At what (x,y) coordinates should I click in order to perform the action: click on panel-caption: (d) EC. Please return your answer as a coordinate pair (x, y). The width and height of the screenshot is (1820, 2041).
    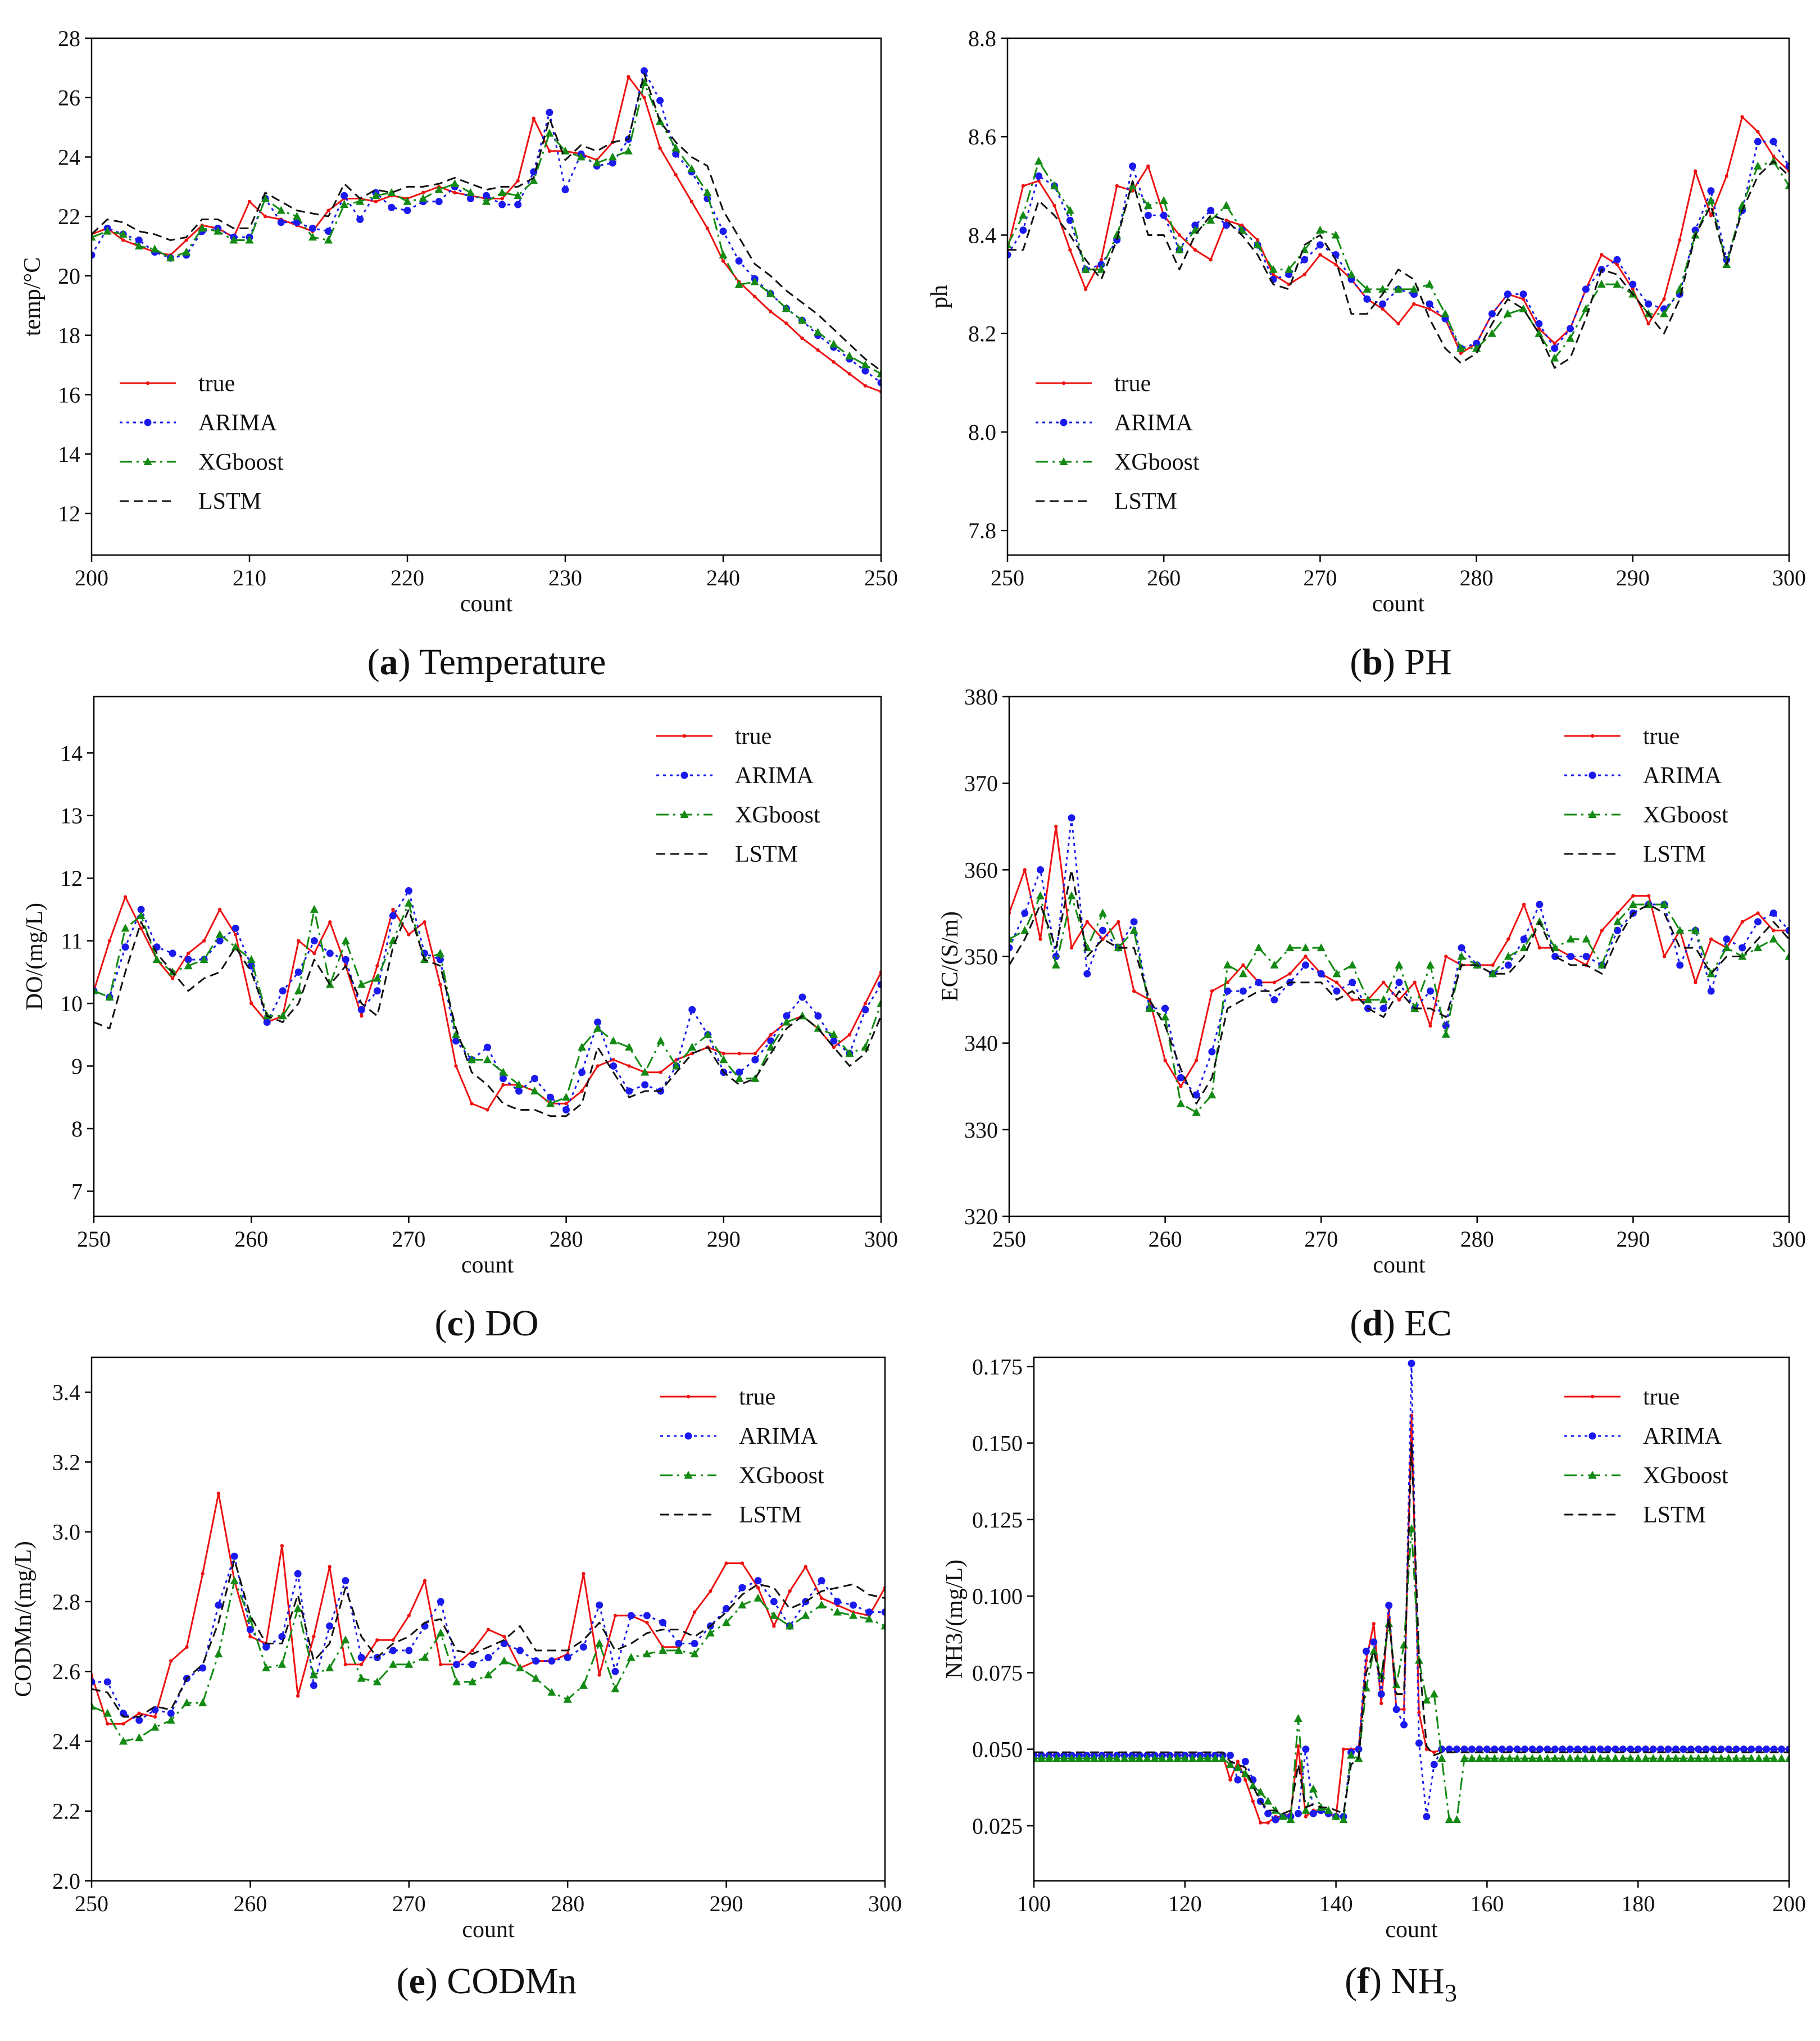
    Looking at the image, I should click on (1401, 1324).